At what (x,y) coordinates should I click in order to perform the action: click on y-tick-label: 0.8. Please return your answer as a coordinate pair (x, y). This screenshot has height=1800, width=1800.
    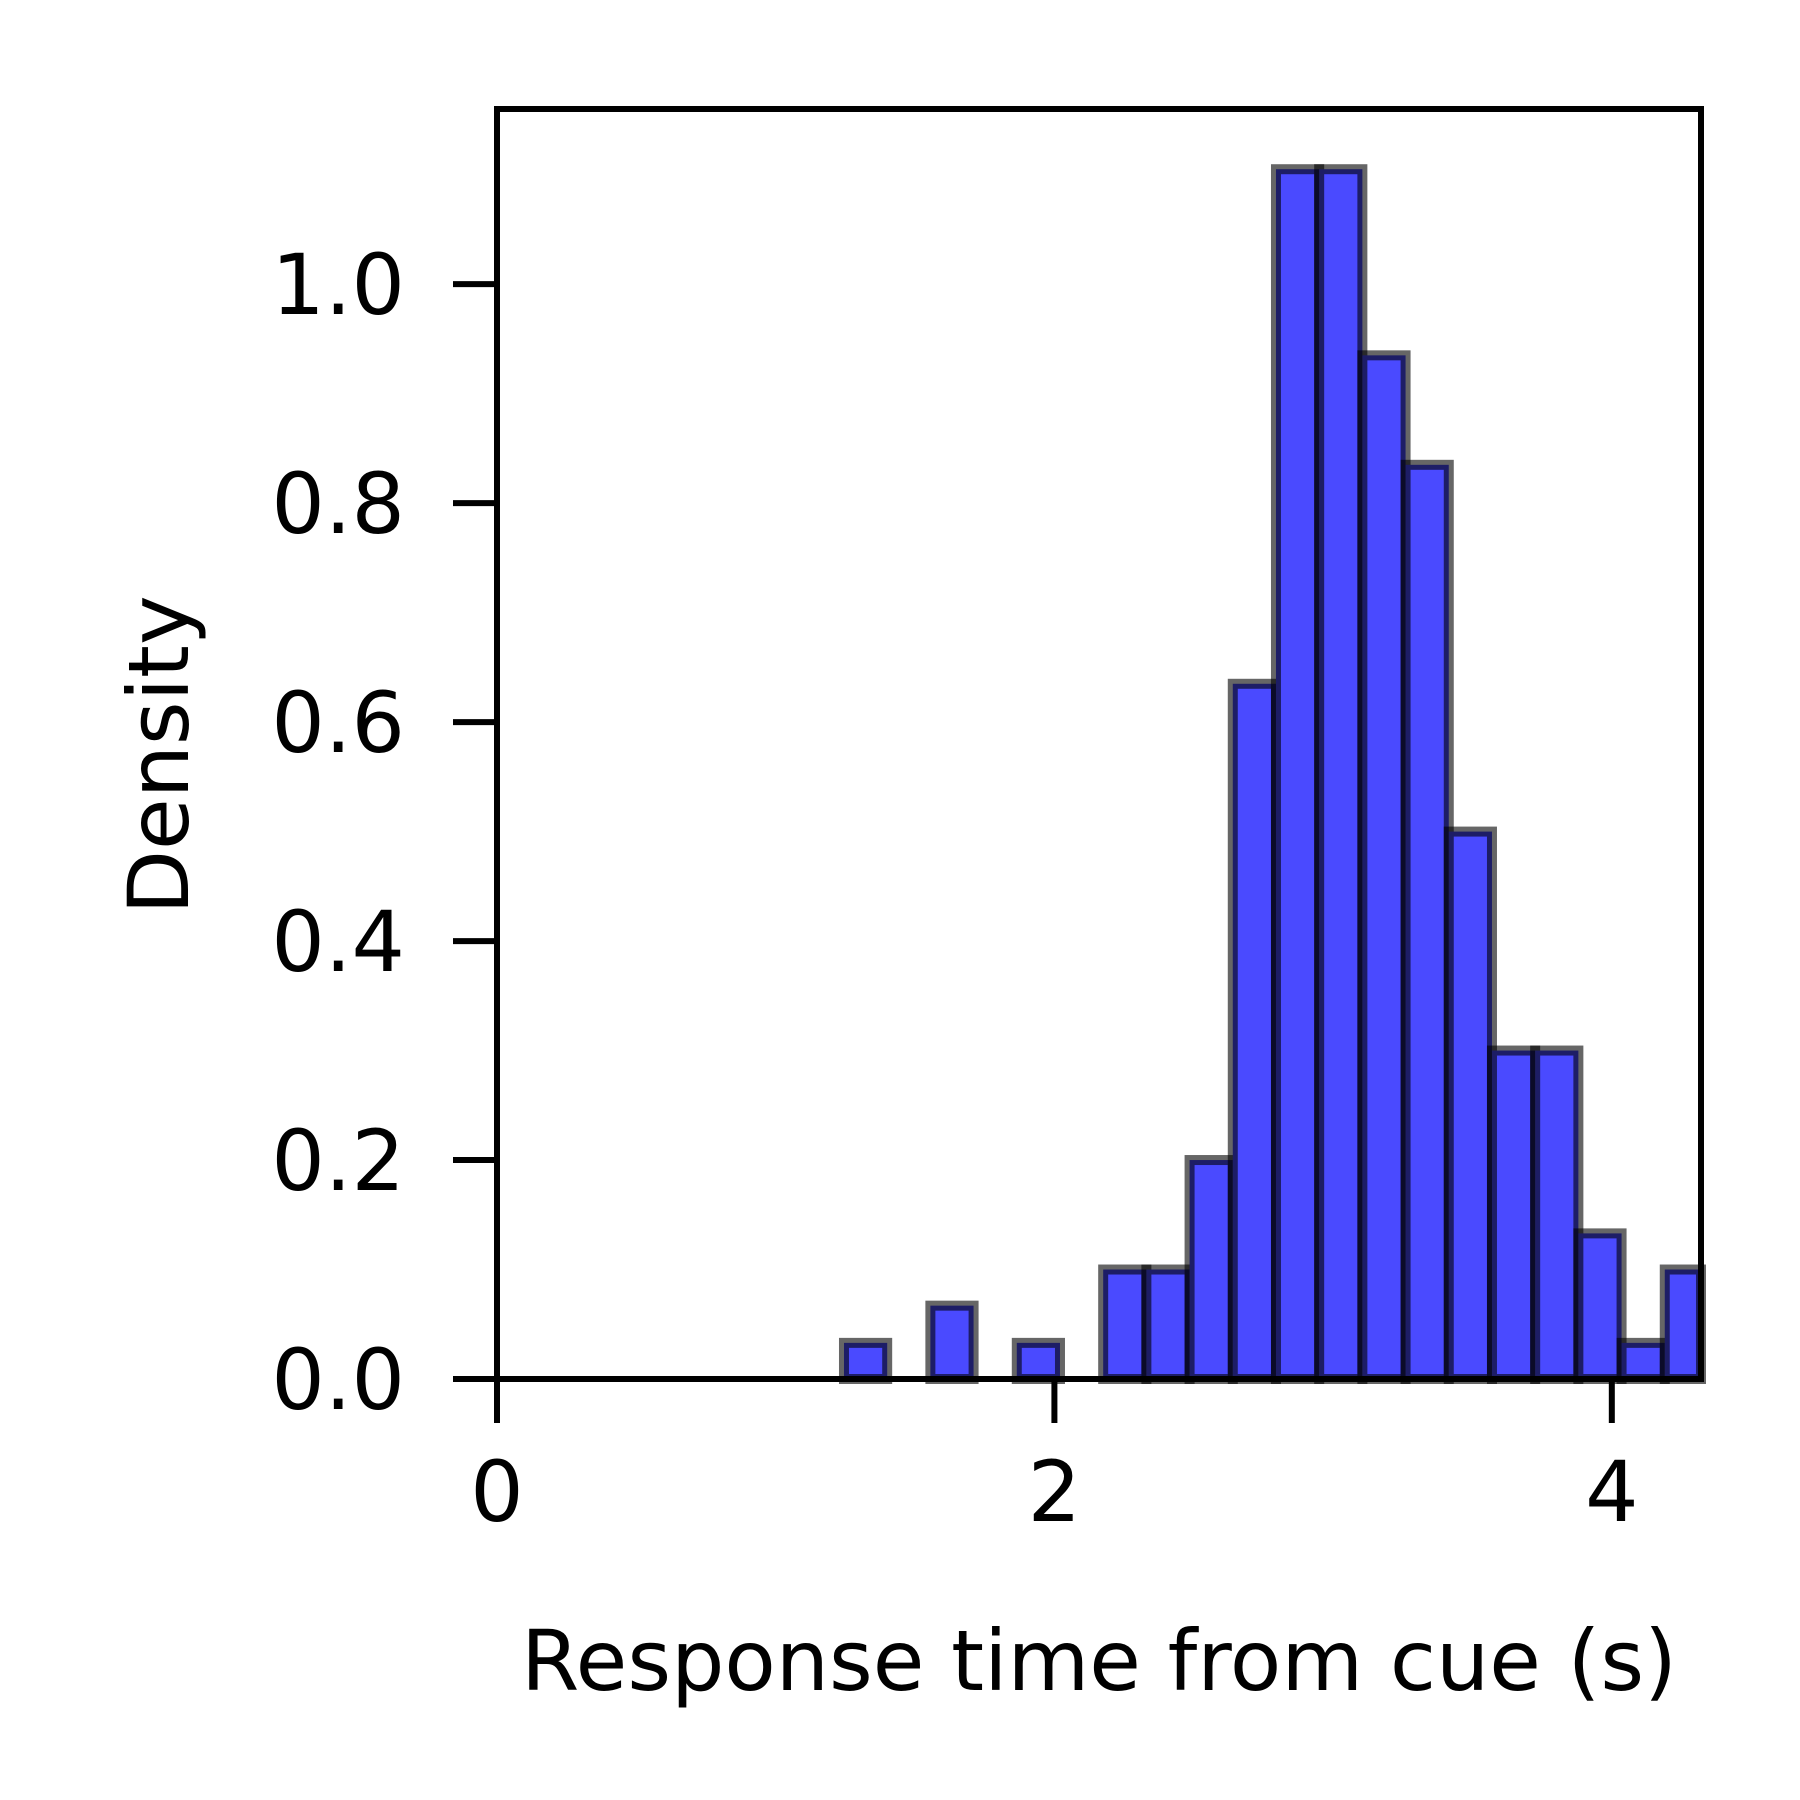
    Looking at the image, I should click on (338, 504).